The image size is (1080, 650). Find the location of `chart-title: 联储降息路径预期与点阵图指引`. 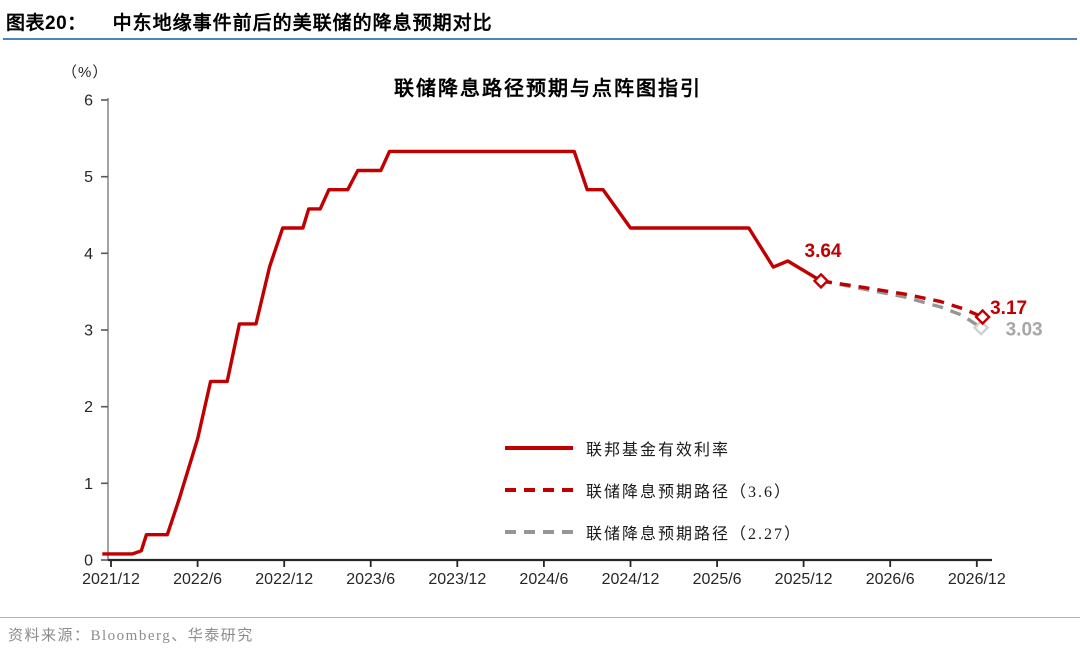

chart-title: 联储降息路径预期与点阵图指引 is located at coordinates (548, 89).